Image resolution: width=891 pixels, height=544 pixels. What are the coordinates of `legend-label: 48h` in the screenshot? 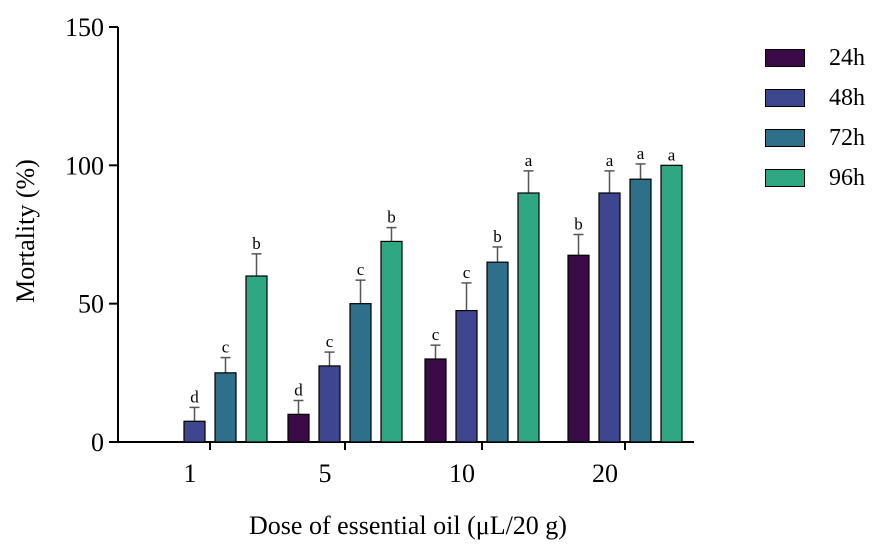 It's located at (847, 97).